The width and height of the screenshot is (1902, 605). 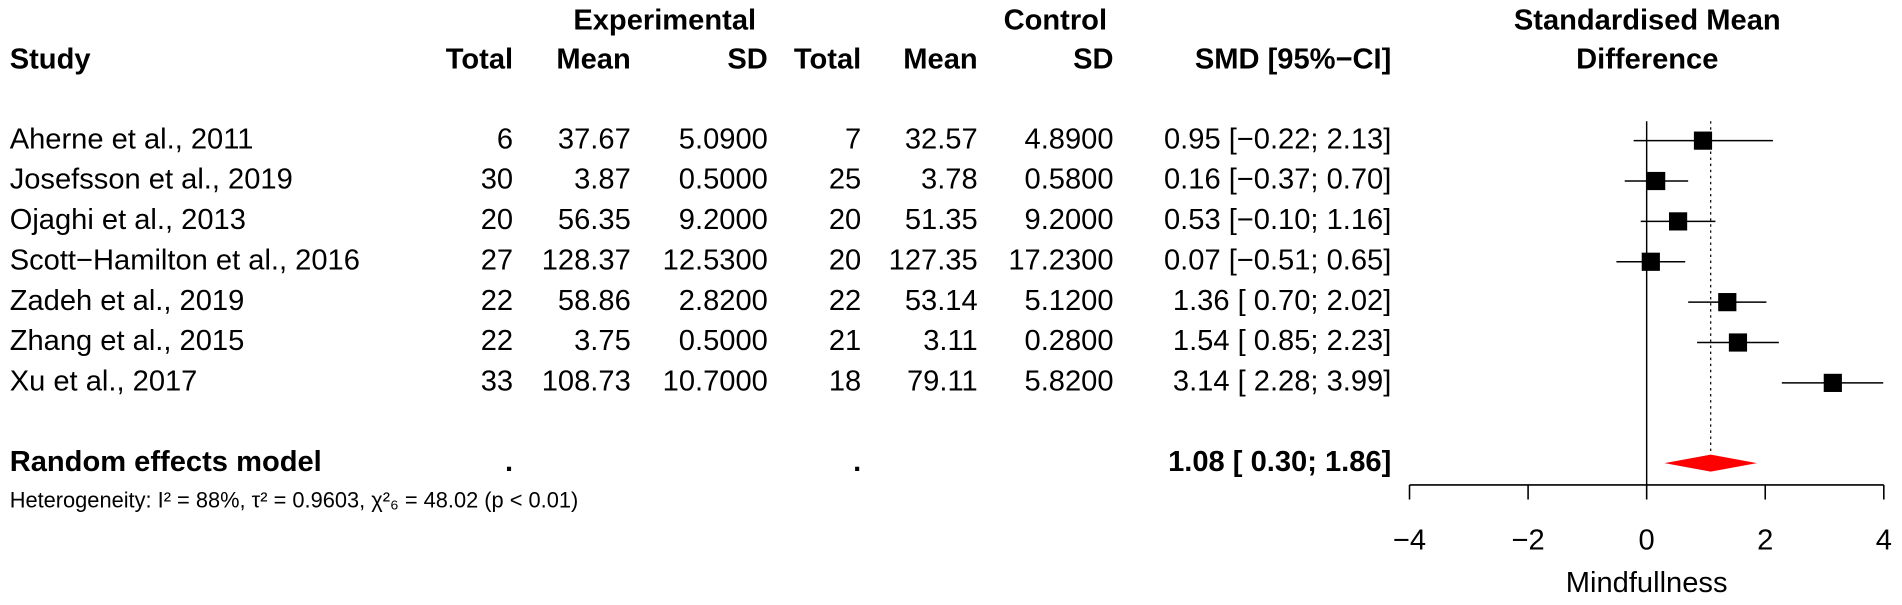 I want to click on table-cell: 5.8200, so click(x=1069, y=382).